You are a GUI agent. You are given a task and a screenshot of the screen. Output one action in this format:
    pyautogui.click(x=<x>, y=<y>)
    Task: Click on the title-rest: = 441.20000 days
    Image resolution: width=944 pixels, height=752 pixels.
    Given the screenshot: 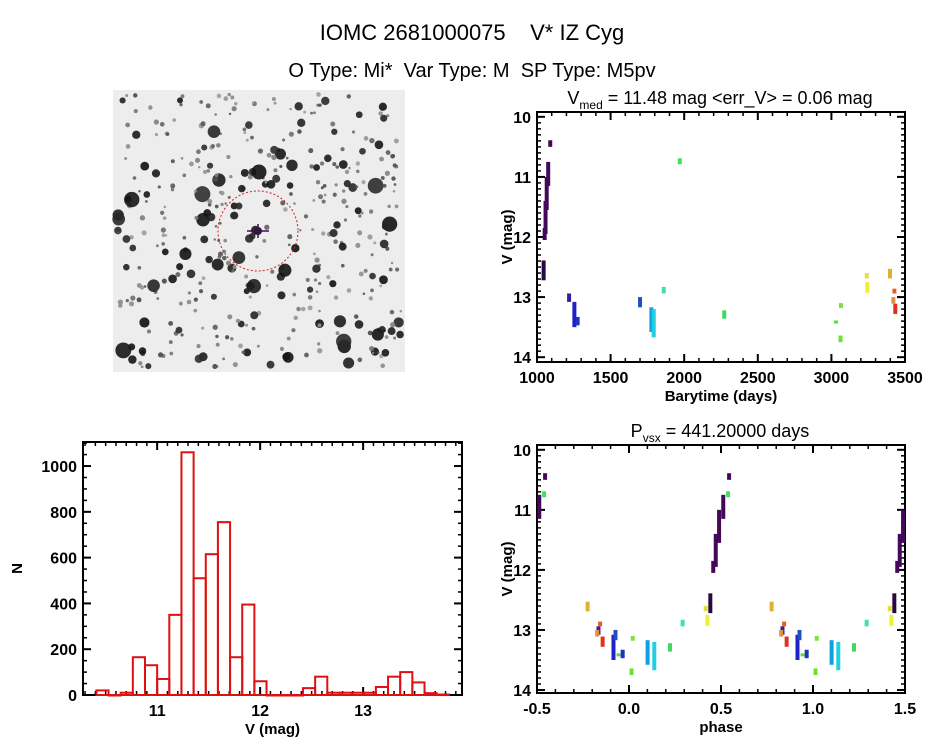 What is the action you would take?
    pyautogui.click(x=735, y=431)
    